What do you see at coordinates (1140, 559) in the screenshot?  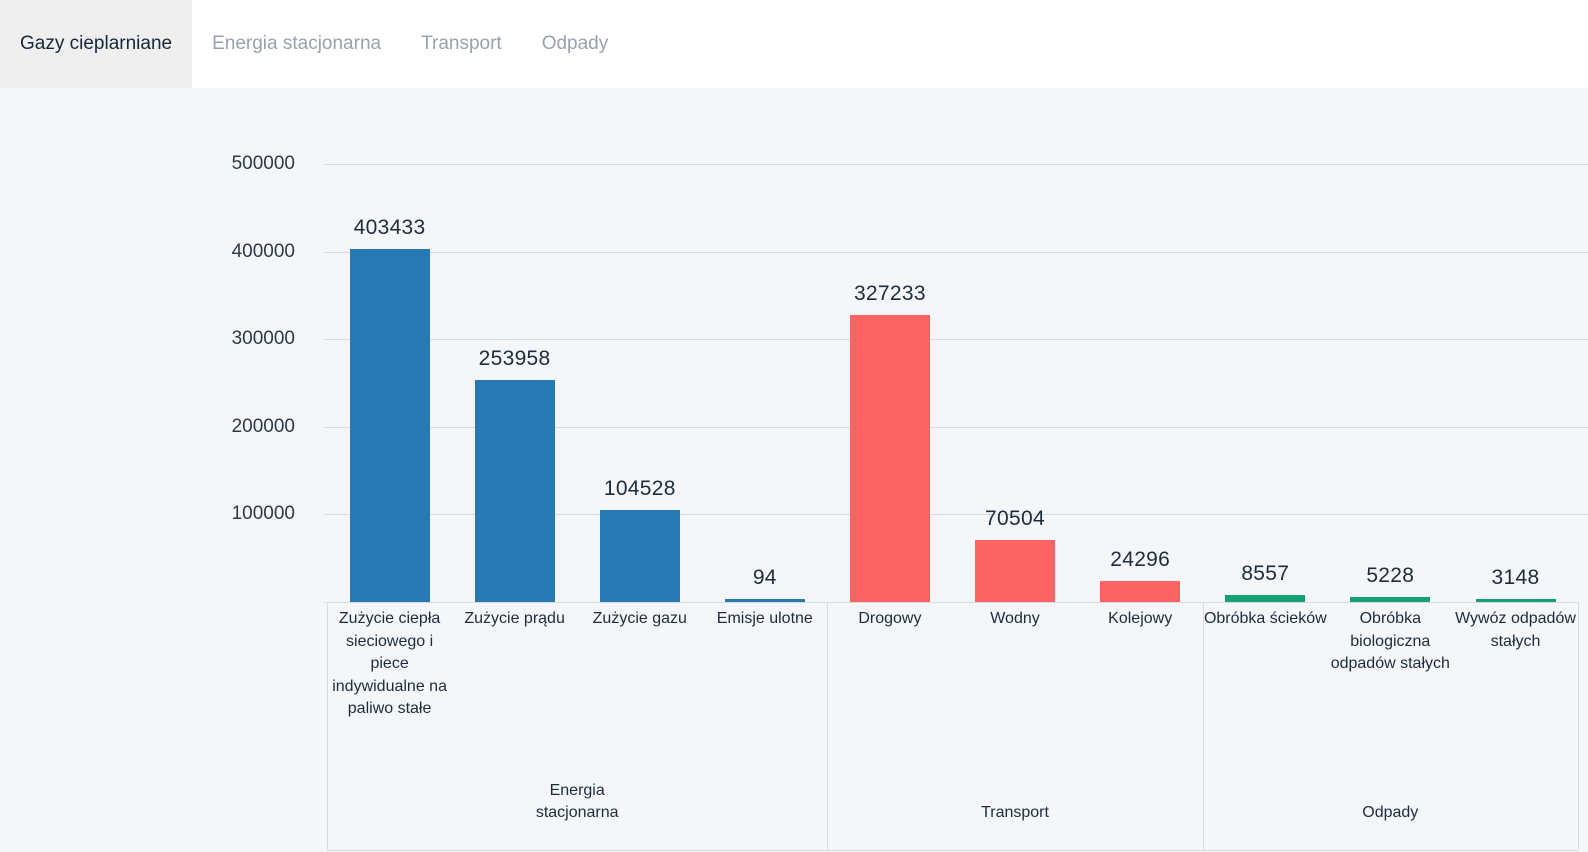 I see `bar-value-kolejowy: 24296` at bounding box center [1140, 559].